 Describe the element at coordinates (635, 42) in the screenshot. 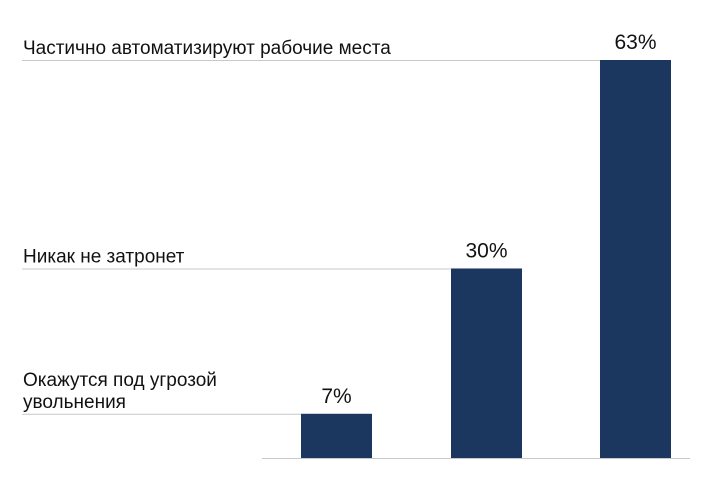

I see `value-label: 63%` at that location.